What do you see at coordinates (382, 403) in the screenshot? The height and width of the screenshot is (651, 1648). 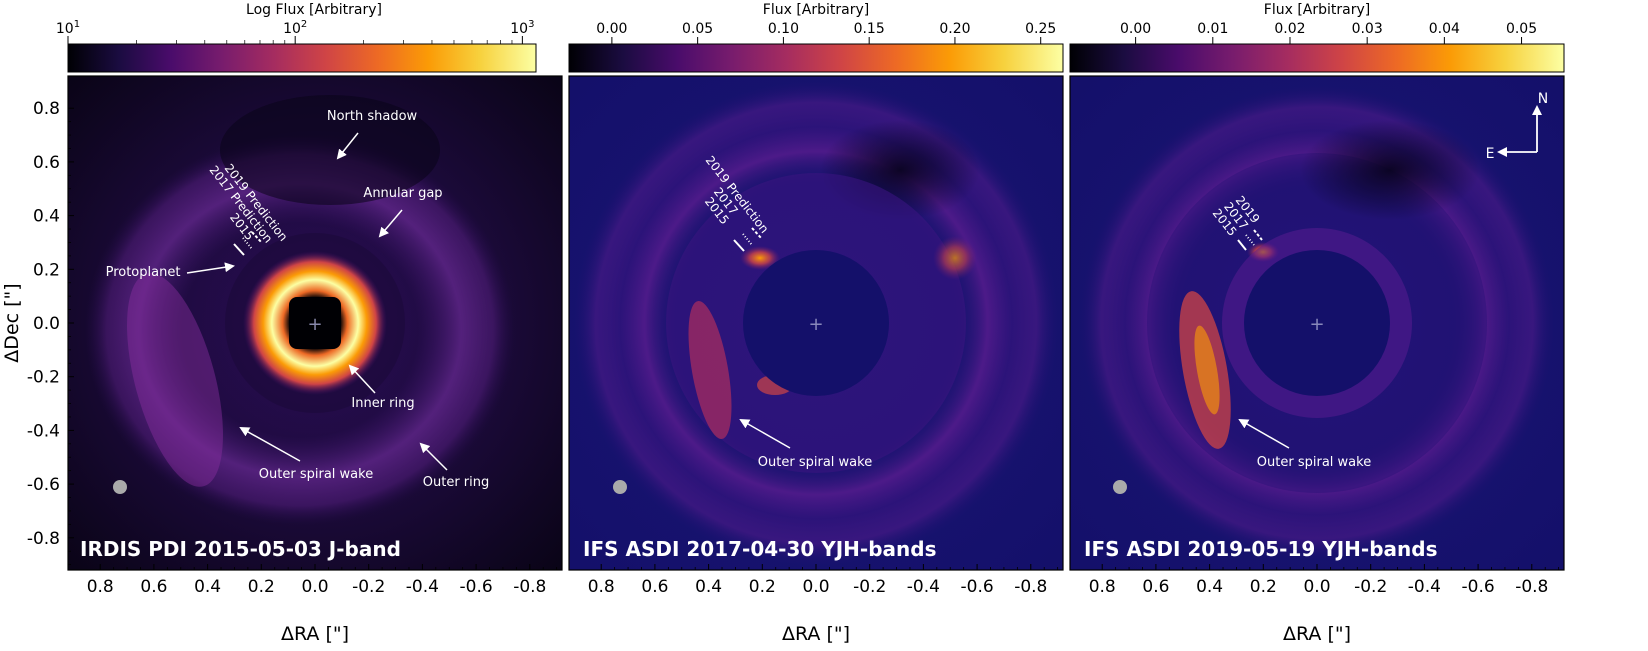 I see `label-inner-ring: Inner ring` at bounding box center [382, 403].